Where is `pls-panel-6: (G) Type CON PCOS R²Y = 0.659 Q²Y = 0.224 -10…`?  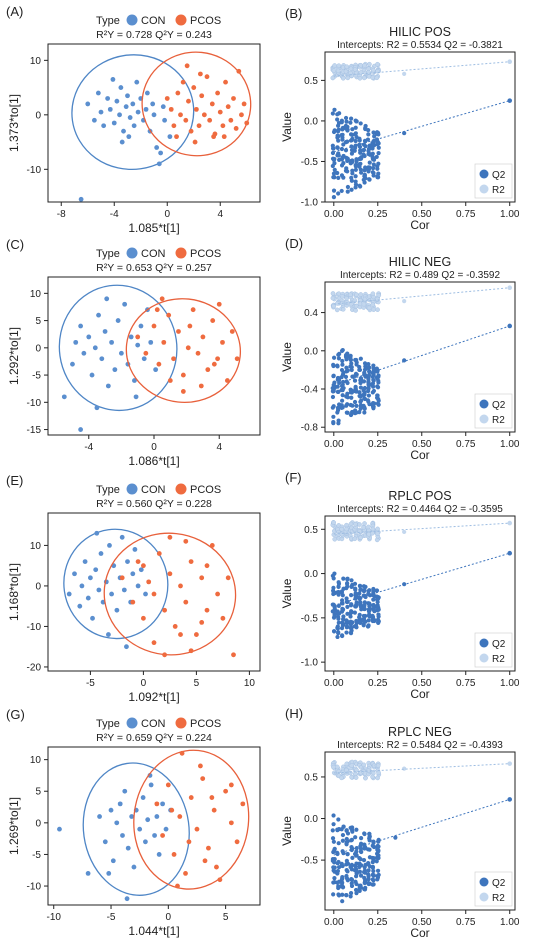
pls-panel-6: (G) Type CON PCOS R²Y = 0.659 Q²Y = 0.224 -10… is located at coordinates (133, 822).